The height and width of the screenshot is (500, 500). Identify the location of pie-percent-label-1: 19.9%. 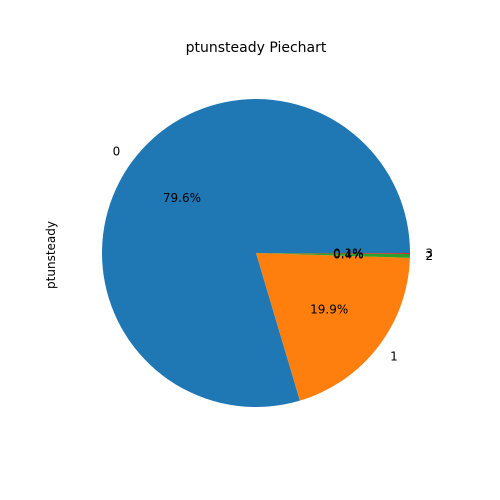
(329, 309).